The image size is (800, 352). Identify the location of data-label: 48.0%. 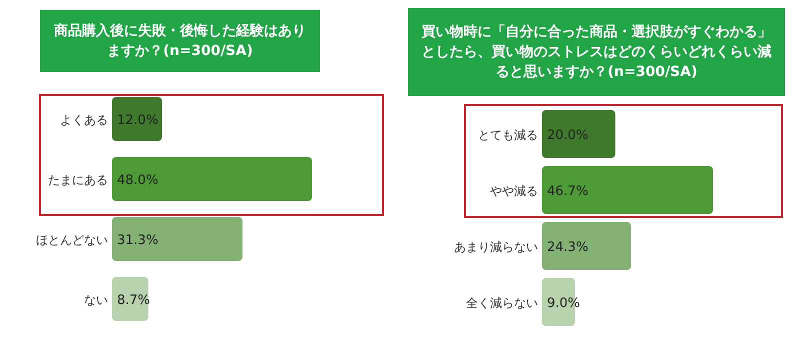
(137, 180).